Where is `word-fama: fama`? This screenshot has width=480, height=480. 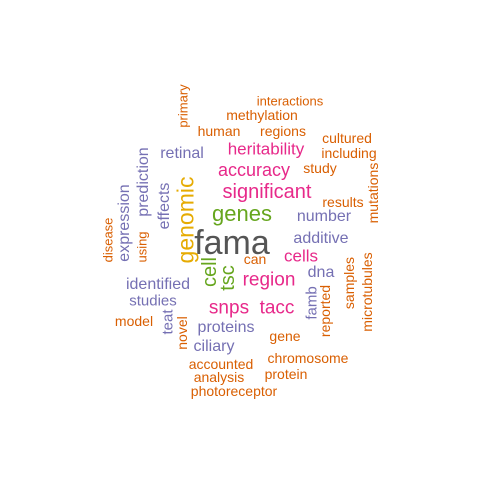 word-fama: fama is located at coordinates (232, 243).